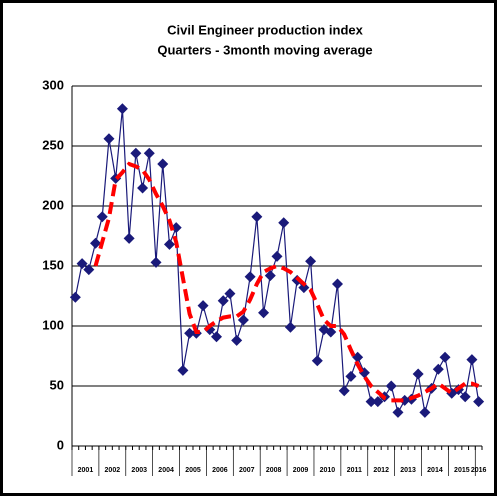  I want to click on y-tick-label: 150, so click(53, 264).